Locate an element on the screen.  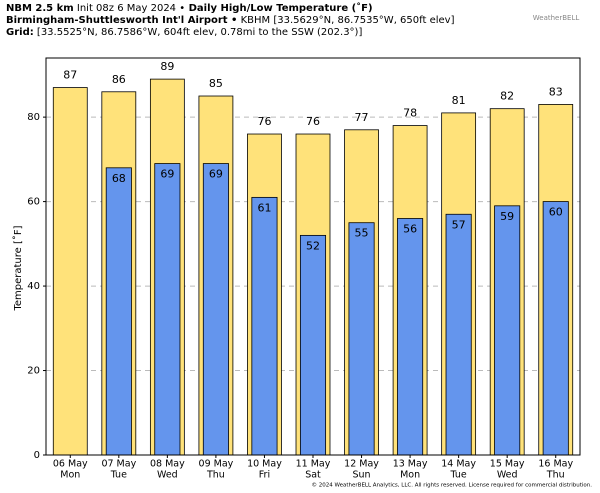
header-segment: KBHM [33.5629°N, 86.7535°W, 650ft elev] is located at coordinates (345, 20).